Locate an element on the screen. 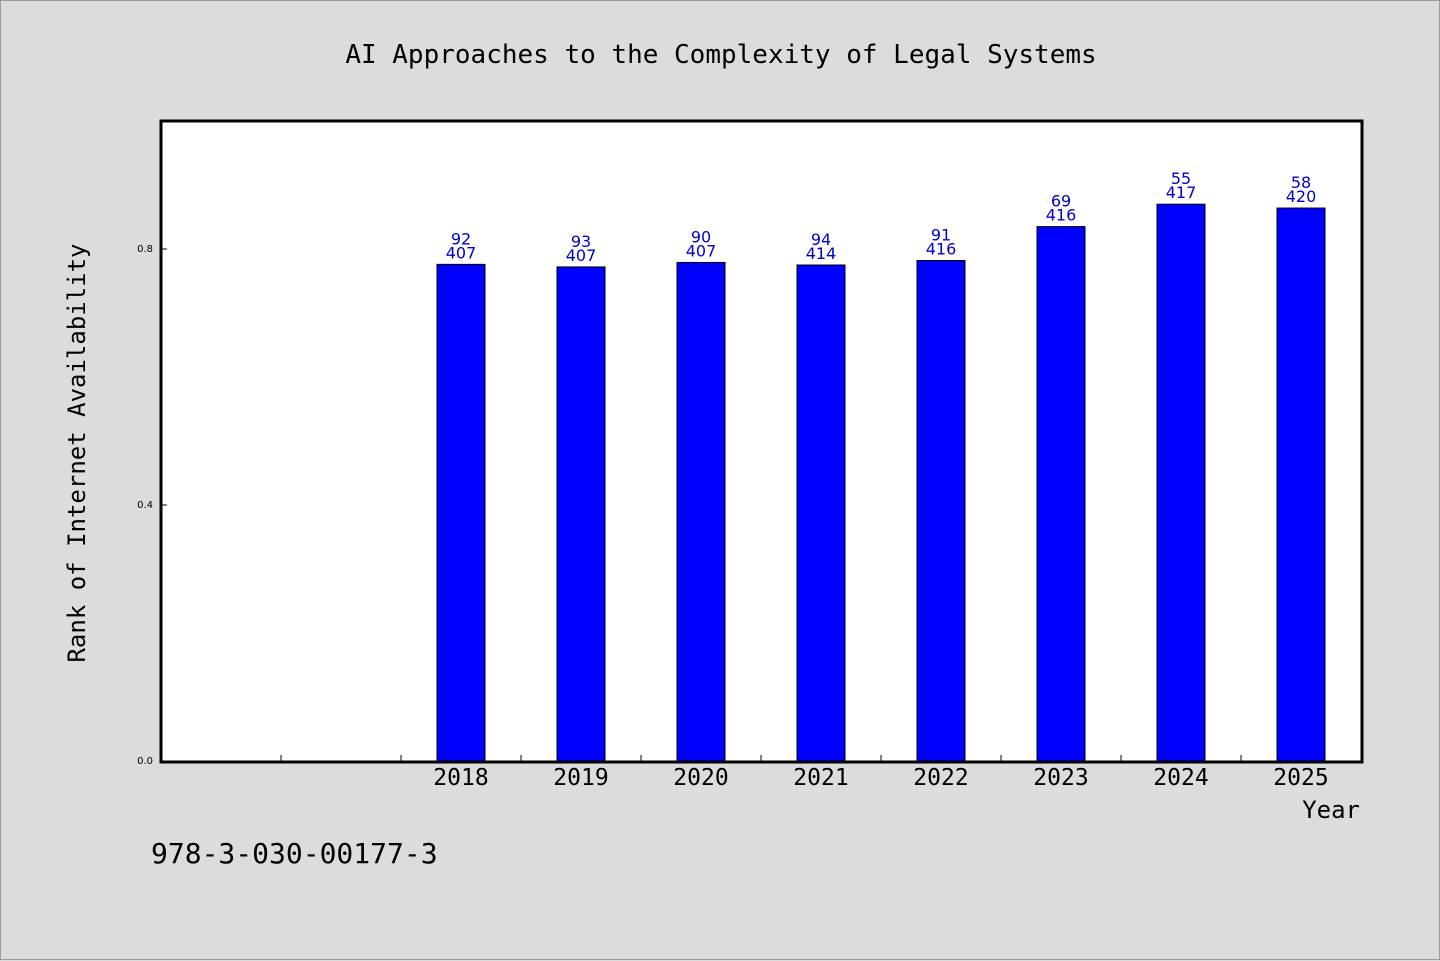 Image resolution: width=1440 pixels, height=961 pixels. data-label-bottom-2024: 417 is located at coordinates (1181, 192).